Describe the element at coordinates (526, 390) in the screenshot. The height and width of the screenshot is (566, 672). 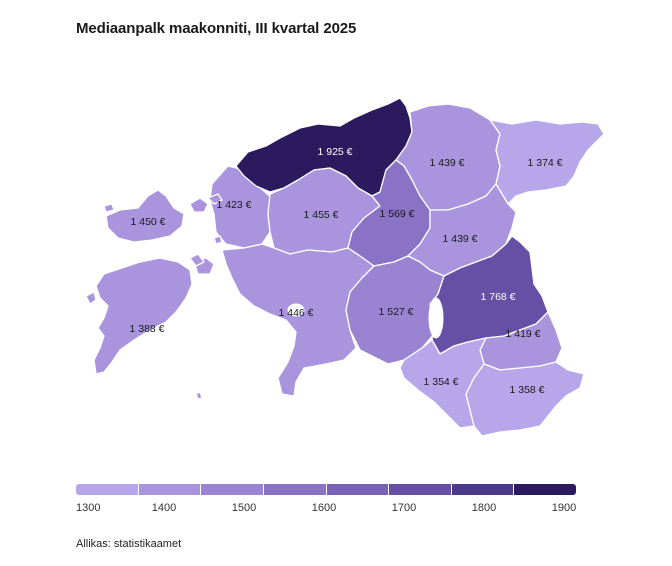
I see `label-voru: 1 358 €` at that location.